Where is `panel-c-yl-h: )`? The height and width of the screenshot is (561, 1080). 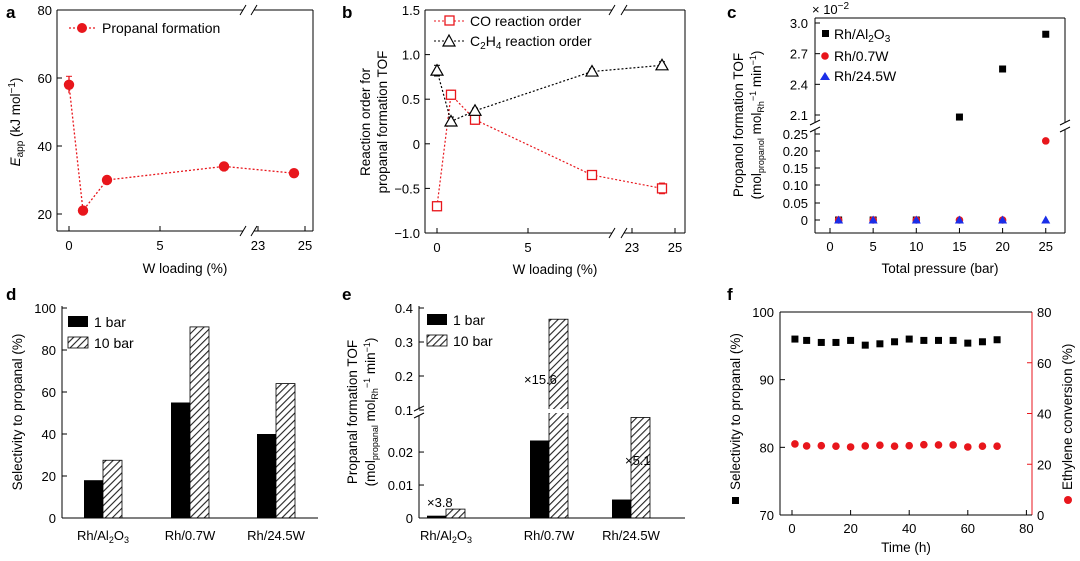
panel-c-yl-h: ) is located at coordinates (756, 53).